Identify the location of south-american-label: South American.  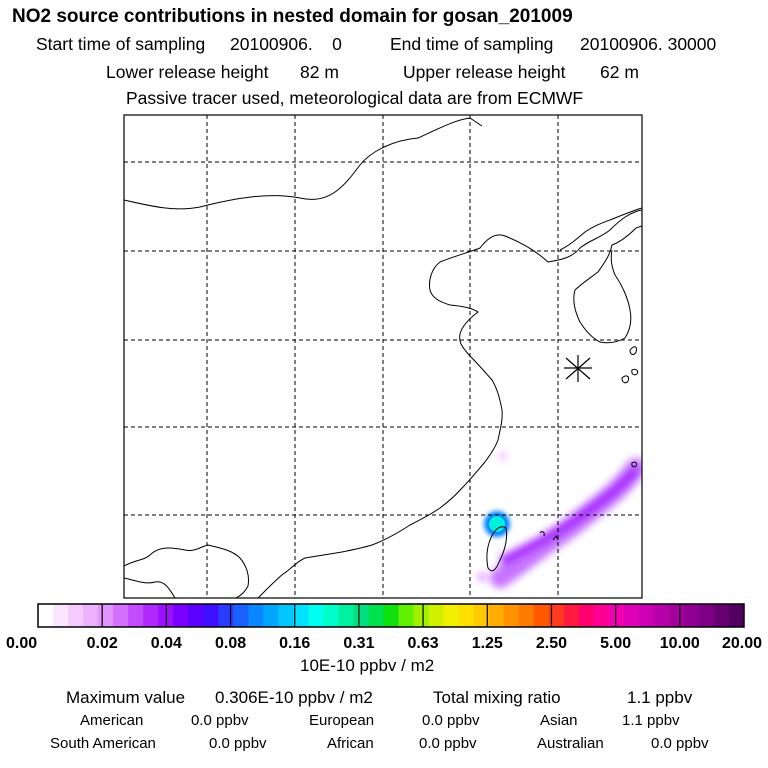
(103, 743).